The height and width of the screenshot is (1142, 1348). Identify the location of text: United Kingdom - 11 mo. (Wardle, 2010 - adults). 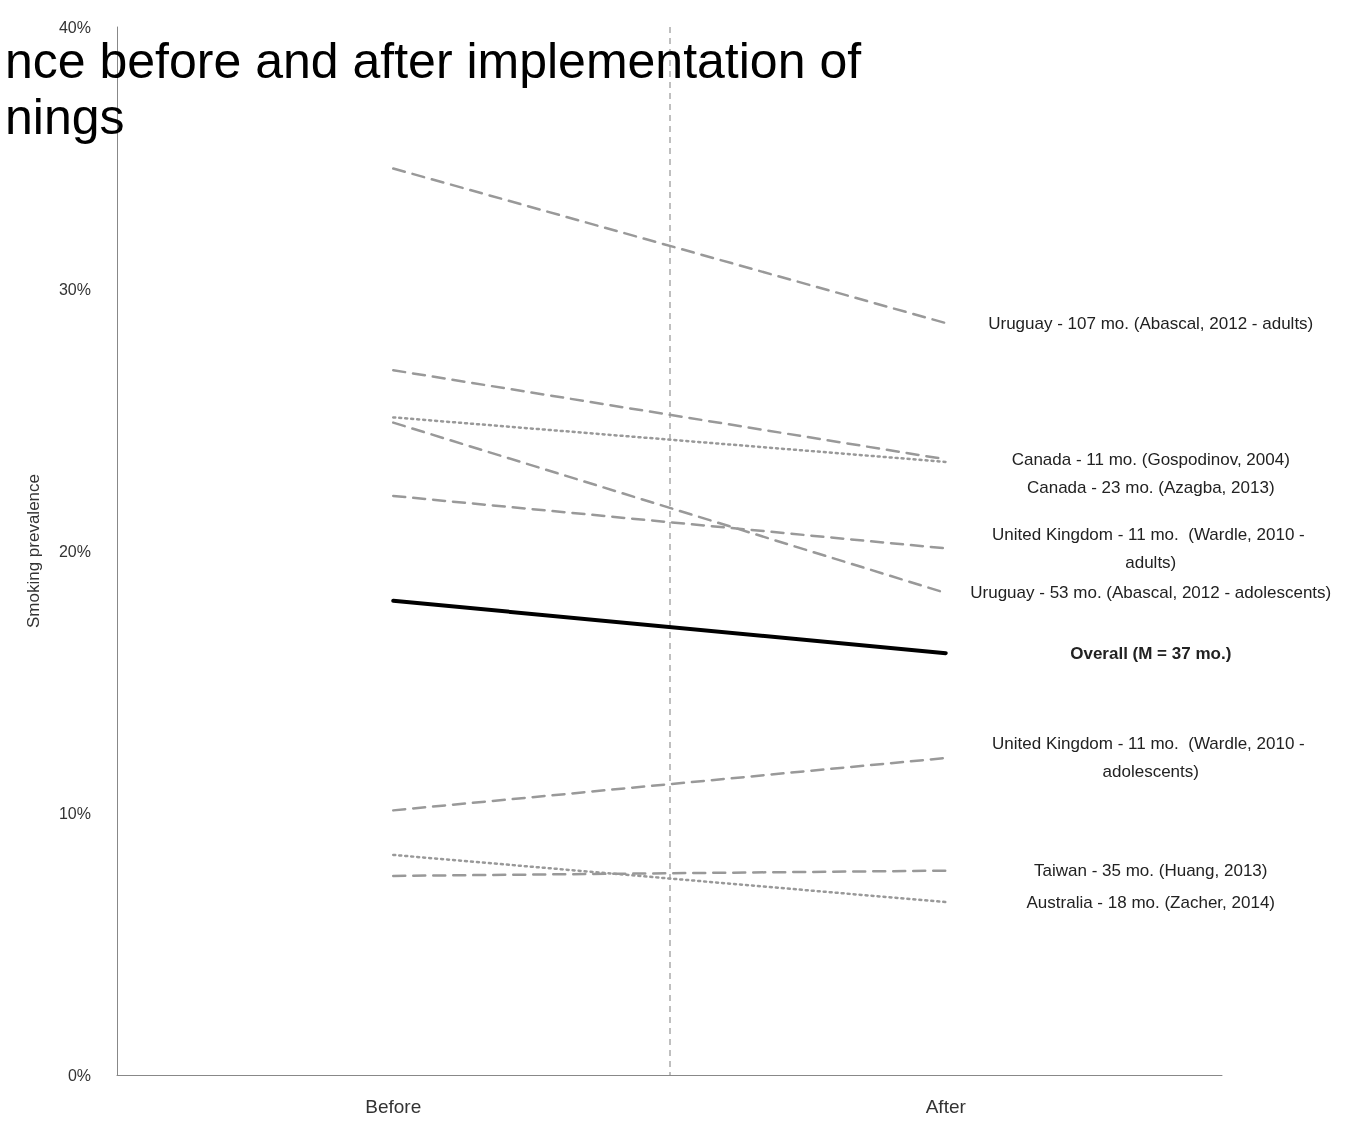
(1151, 548).